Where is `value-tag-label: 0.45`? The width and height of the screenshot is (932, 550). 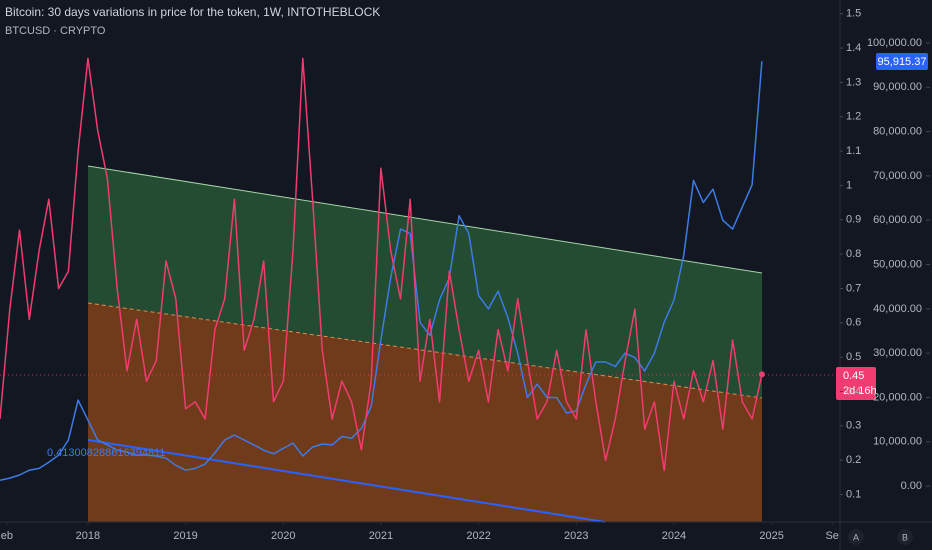
value-tag-label: 0.45 is located at coordinates (853, 376).